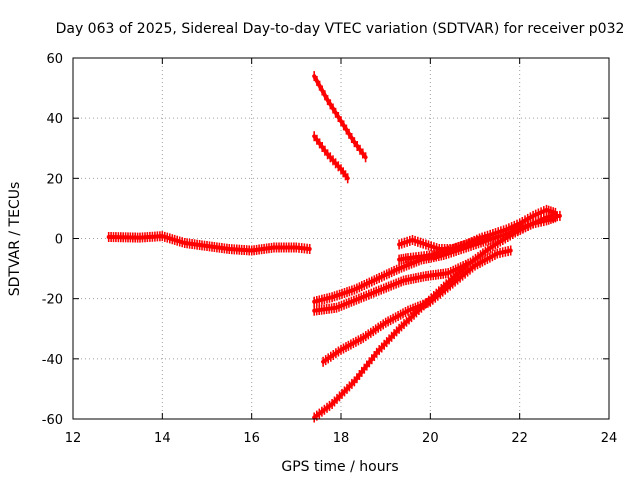 The image size is (640, 480). I want to click on y-tick-label: -60, so click(52, 420).